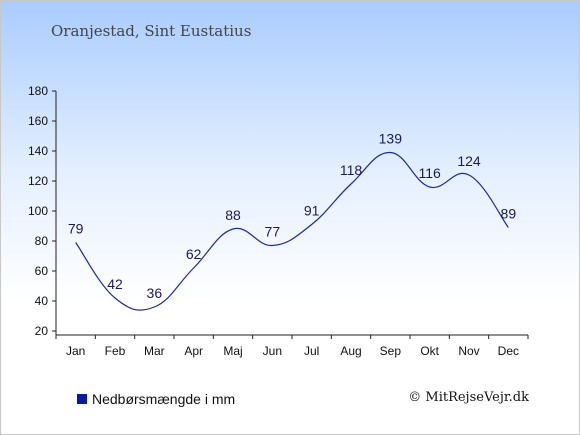  What do you see at coordinates (311, 351) in the screenshot?
I see `x-tick-label: Jul` at bounding box center [311, 351].